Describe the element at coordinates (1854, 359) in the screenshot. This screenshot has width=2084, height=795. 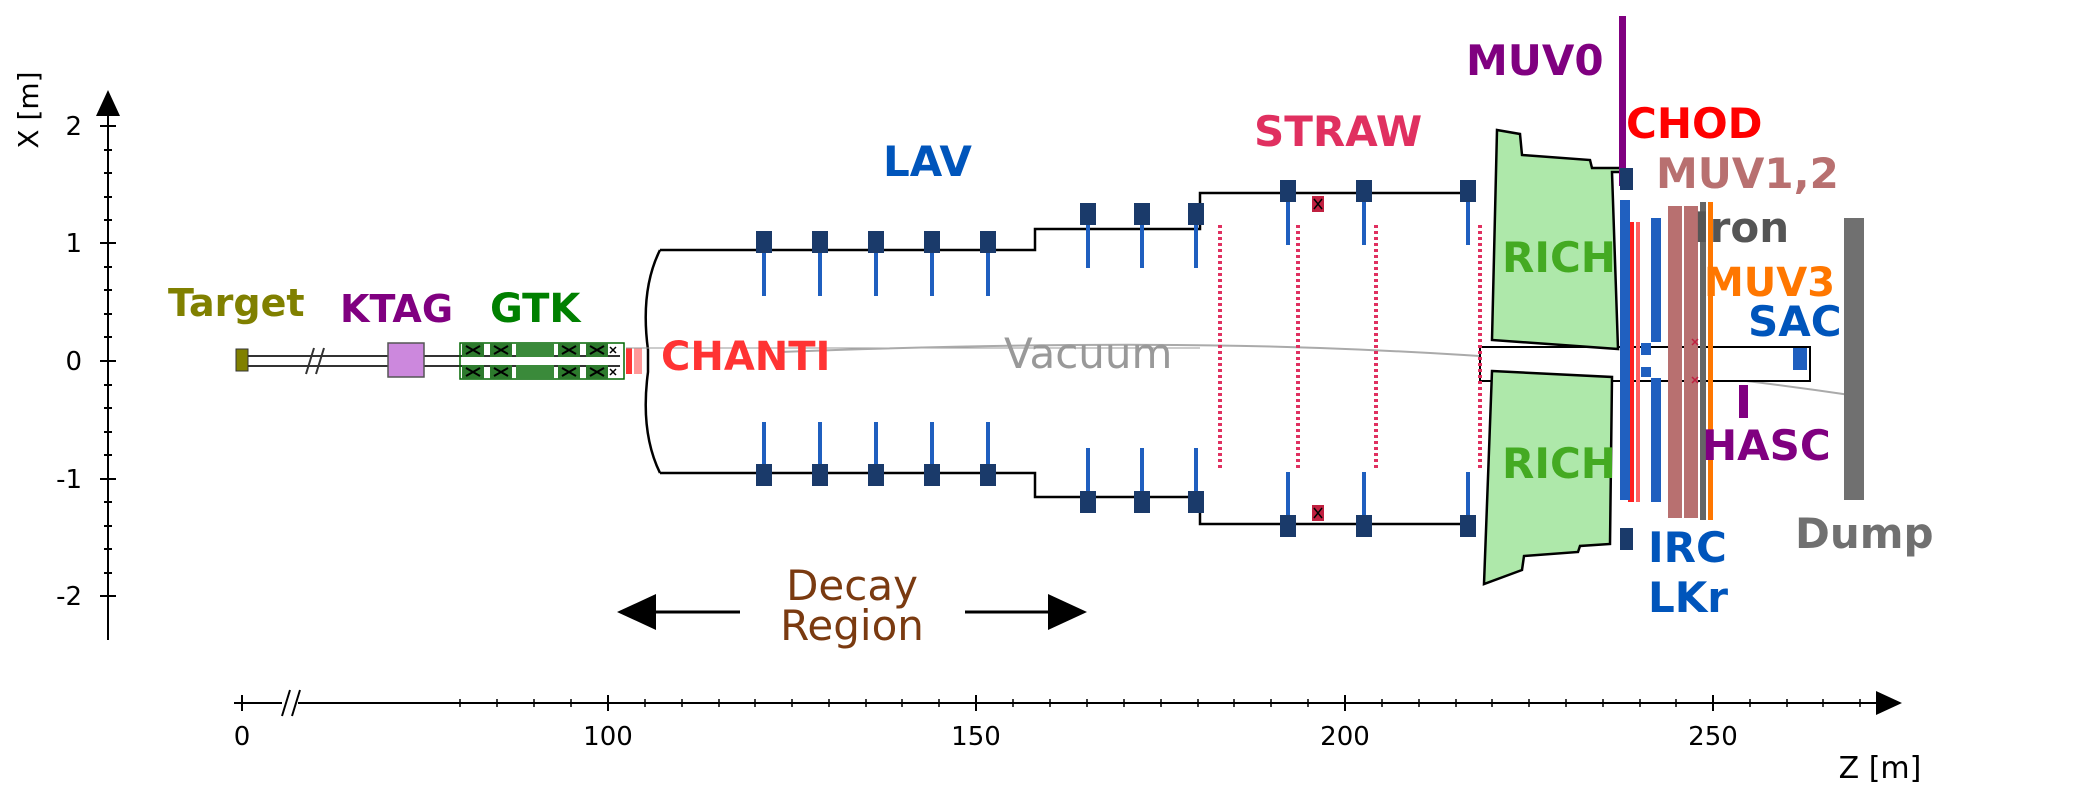
I see `beam-dump` at that location.